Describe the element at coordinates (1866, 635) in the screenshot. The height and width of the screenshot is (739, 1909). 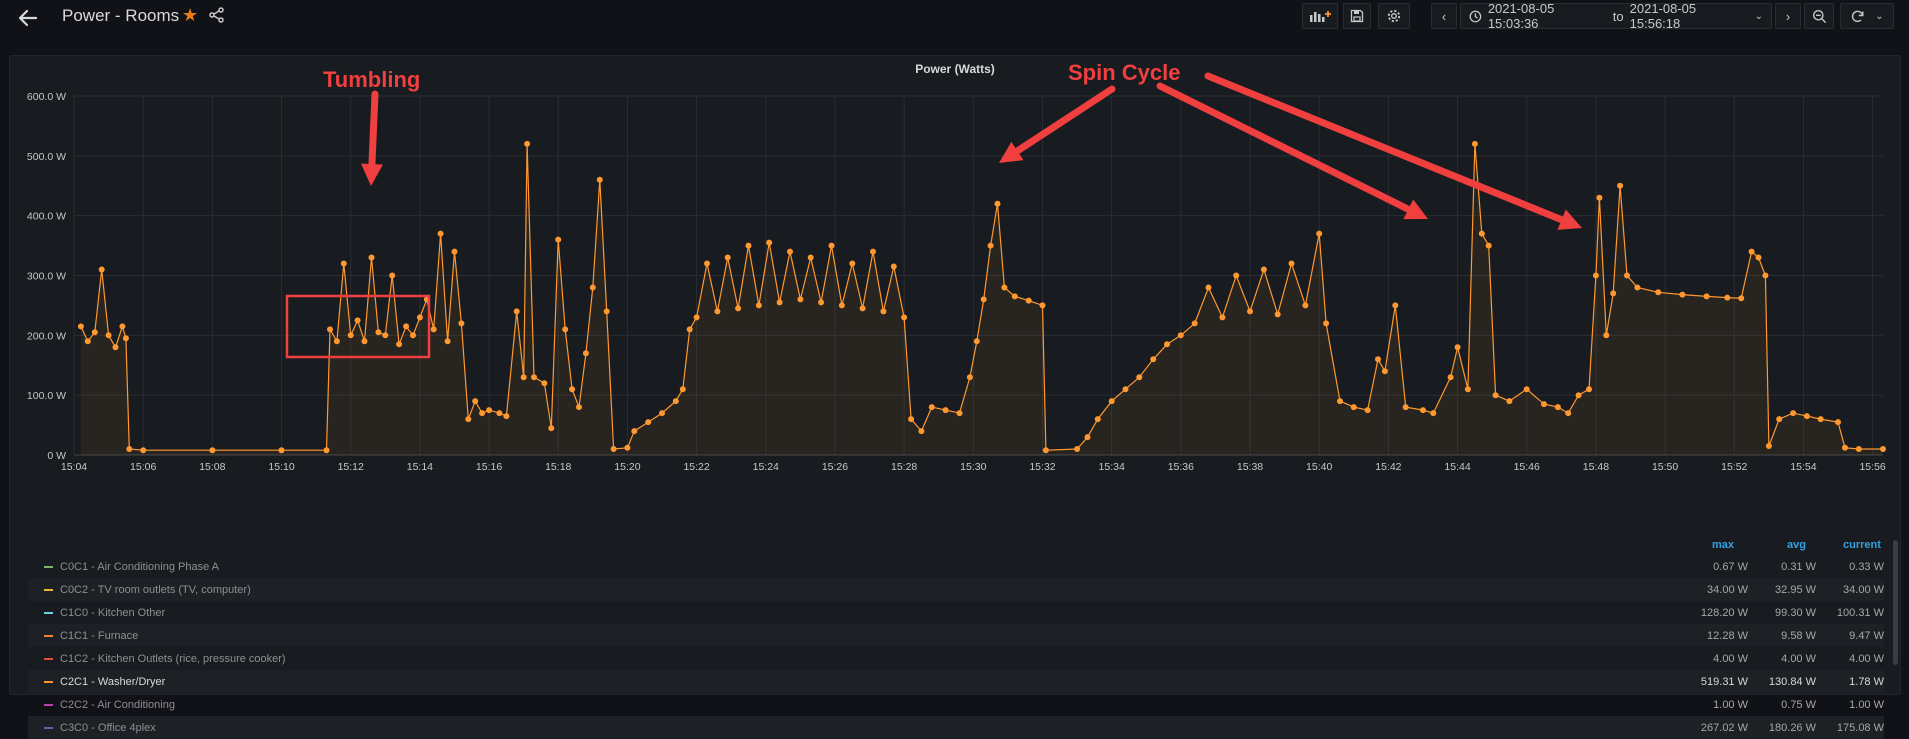
I see `legend-current-value: 9.47 W` at that location.